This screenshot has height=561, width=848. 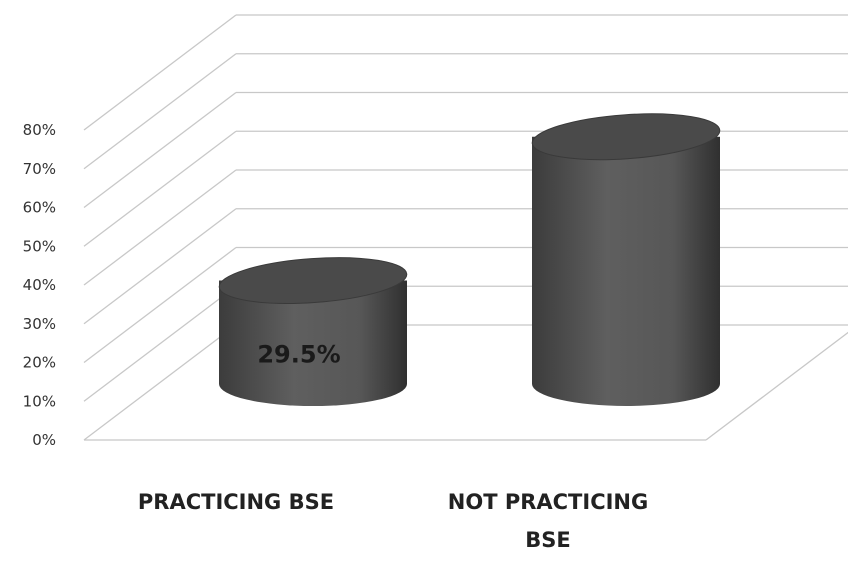 What do you see at coordinates (39, 401) in the screenshot?
I see `y-tick-label: 10%` at bounding box center [39, 401].